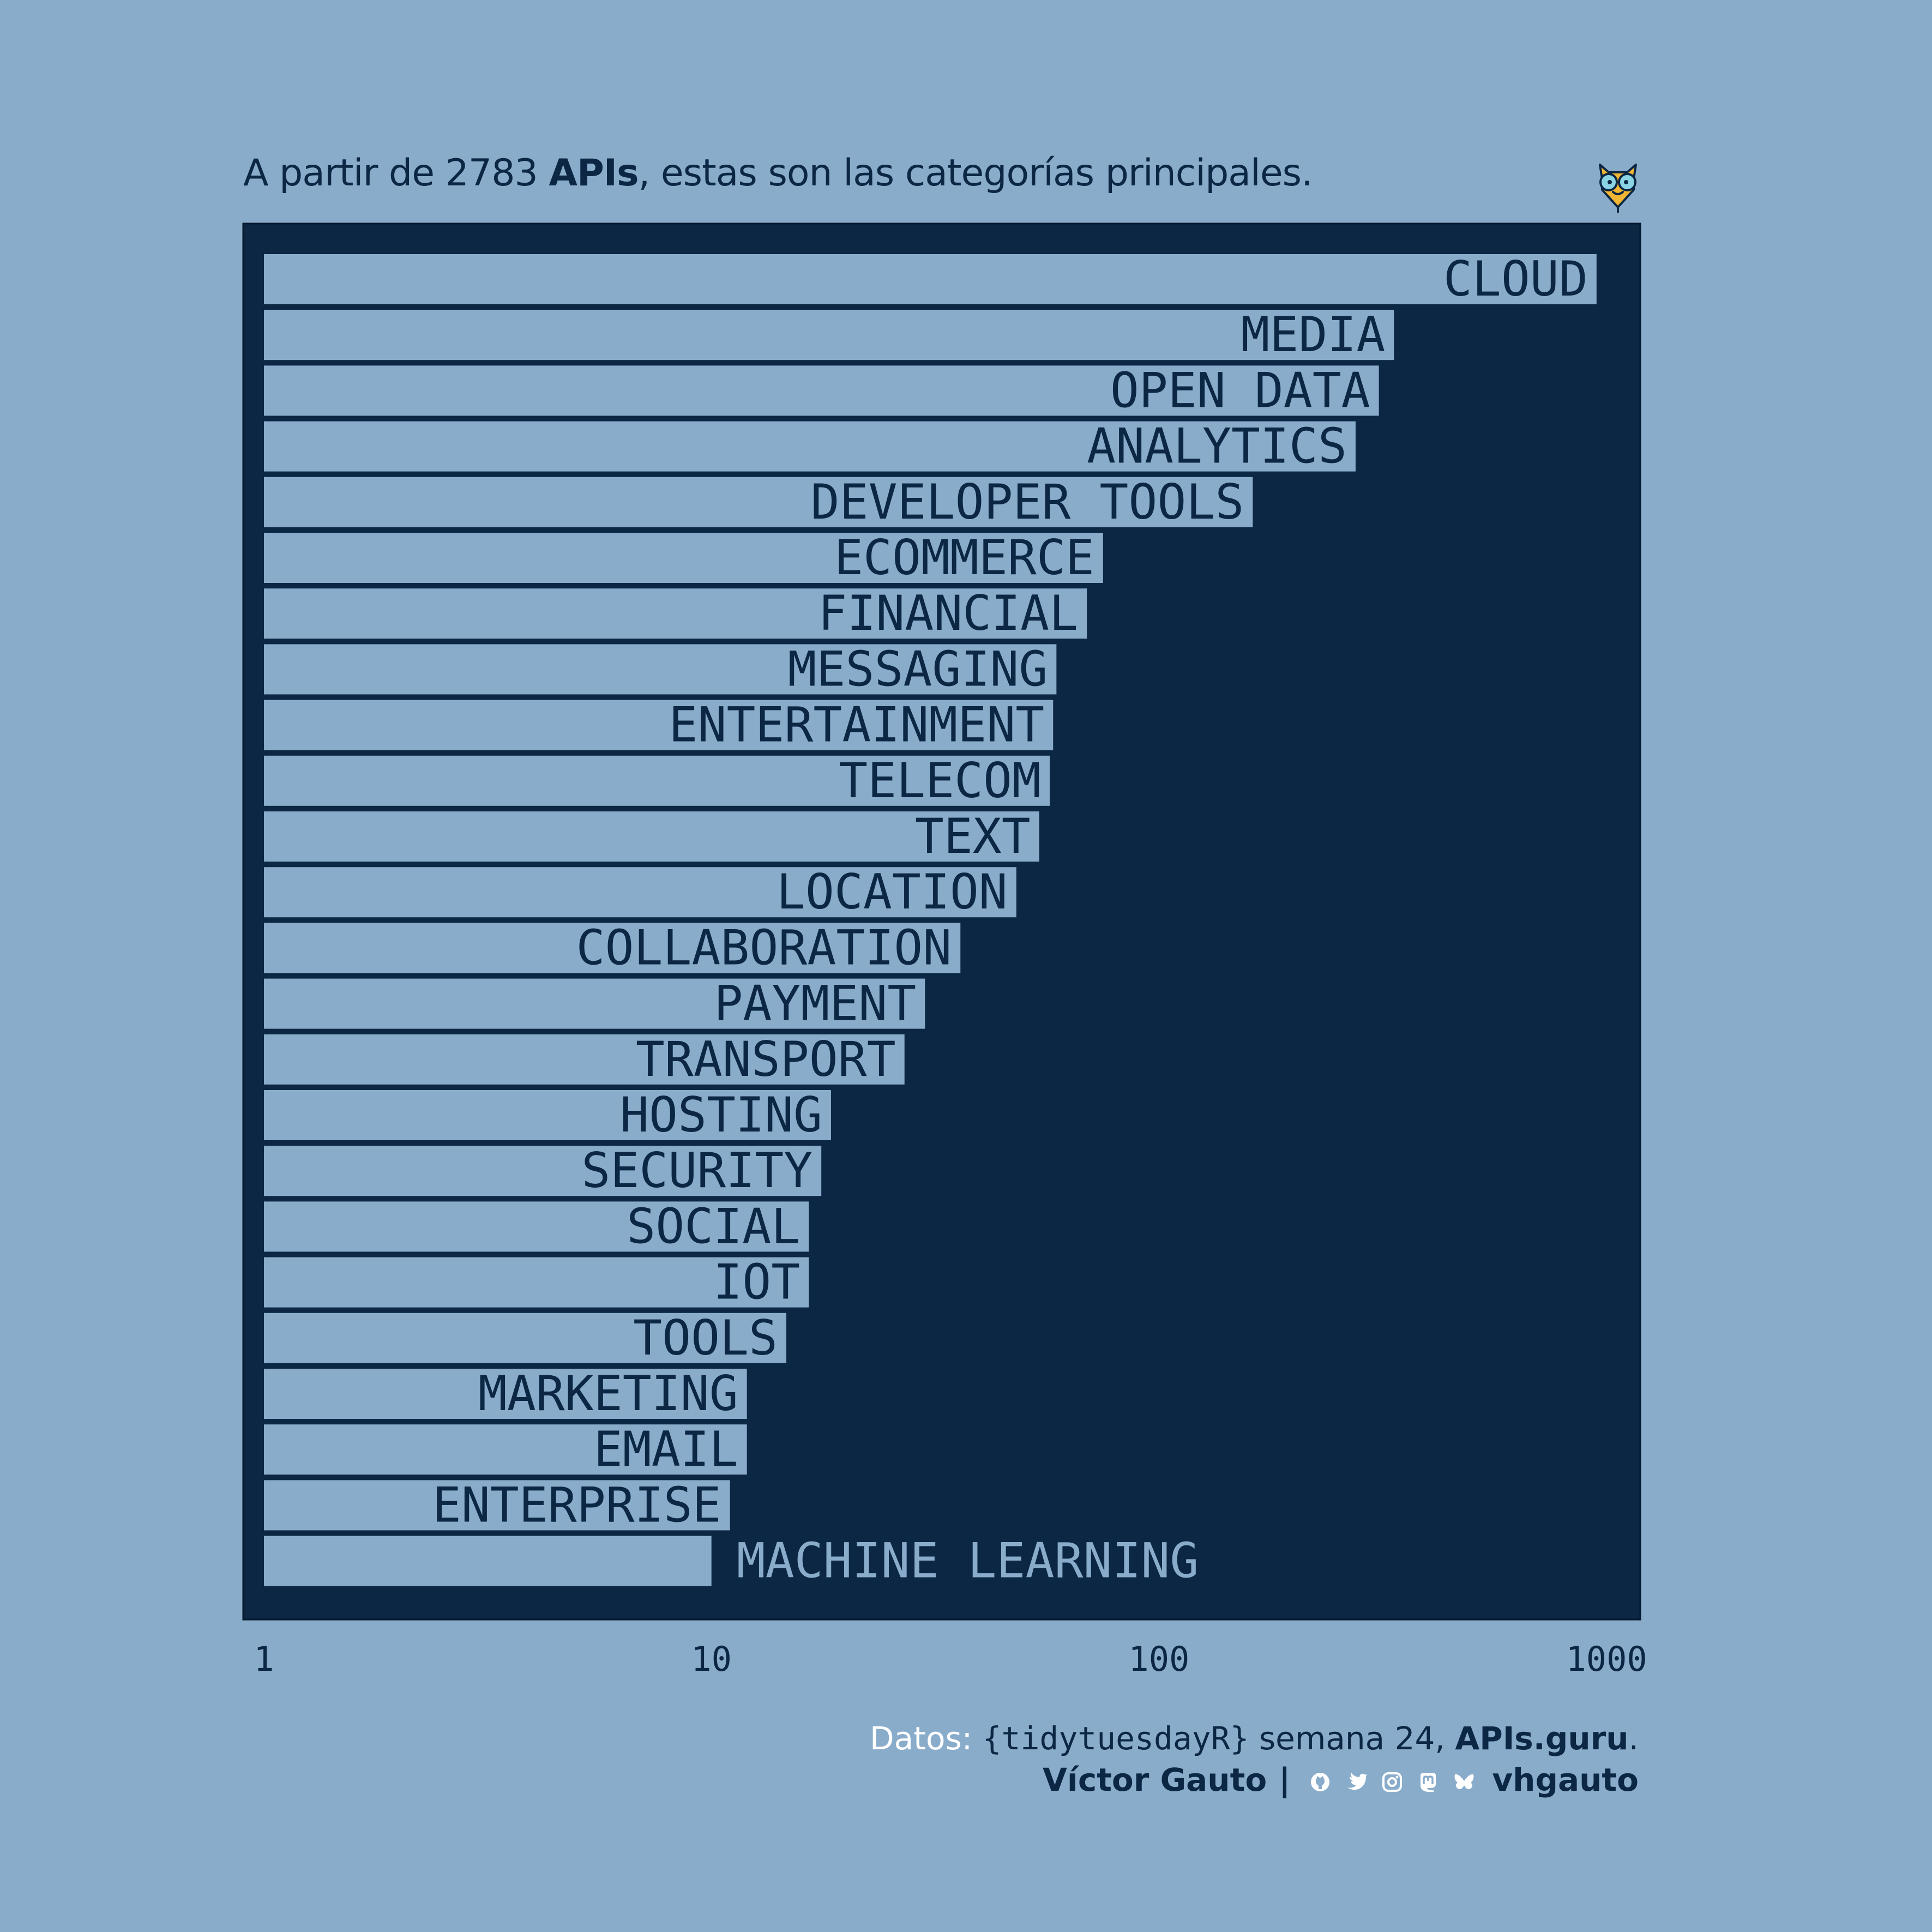  Describe the element at coordinates (930, 279) in the screenshot. I see `bar-cloud` at that location.